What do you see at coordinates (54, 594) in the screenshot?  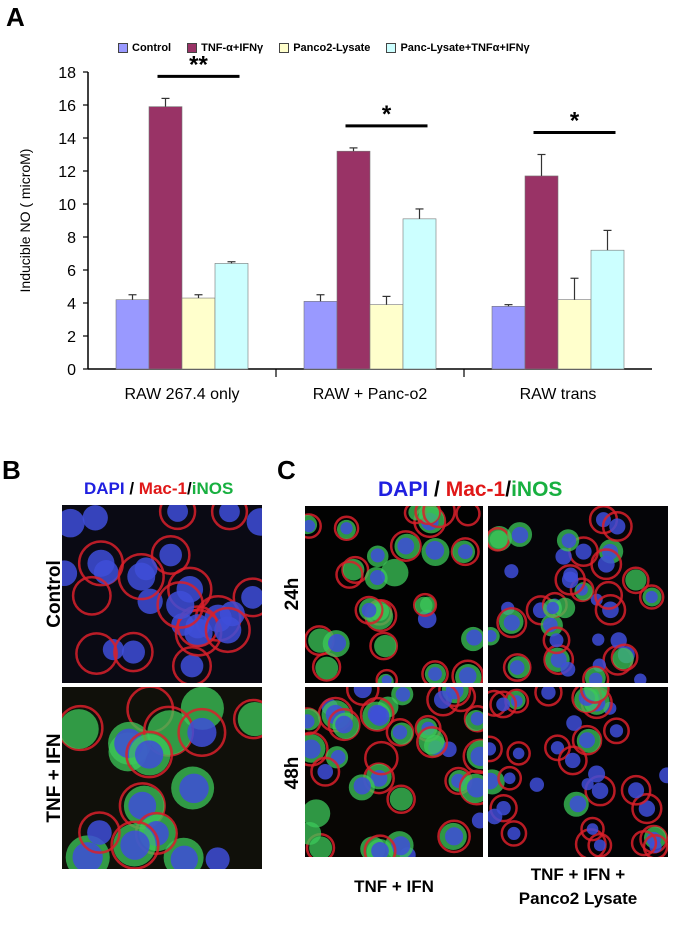 I see `row-label-control: Control` at bounding box center [54, 594].